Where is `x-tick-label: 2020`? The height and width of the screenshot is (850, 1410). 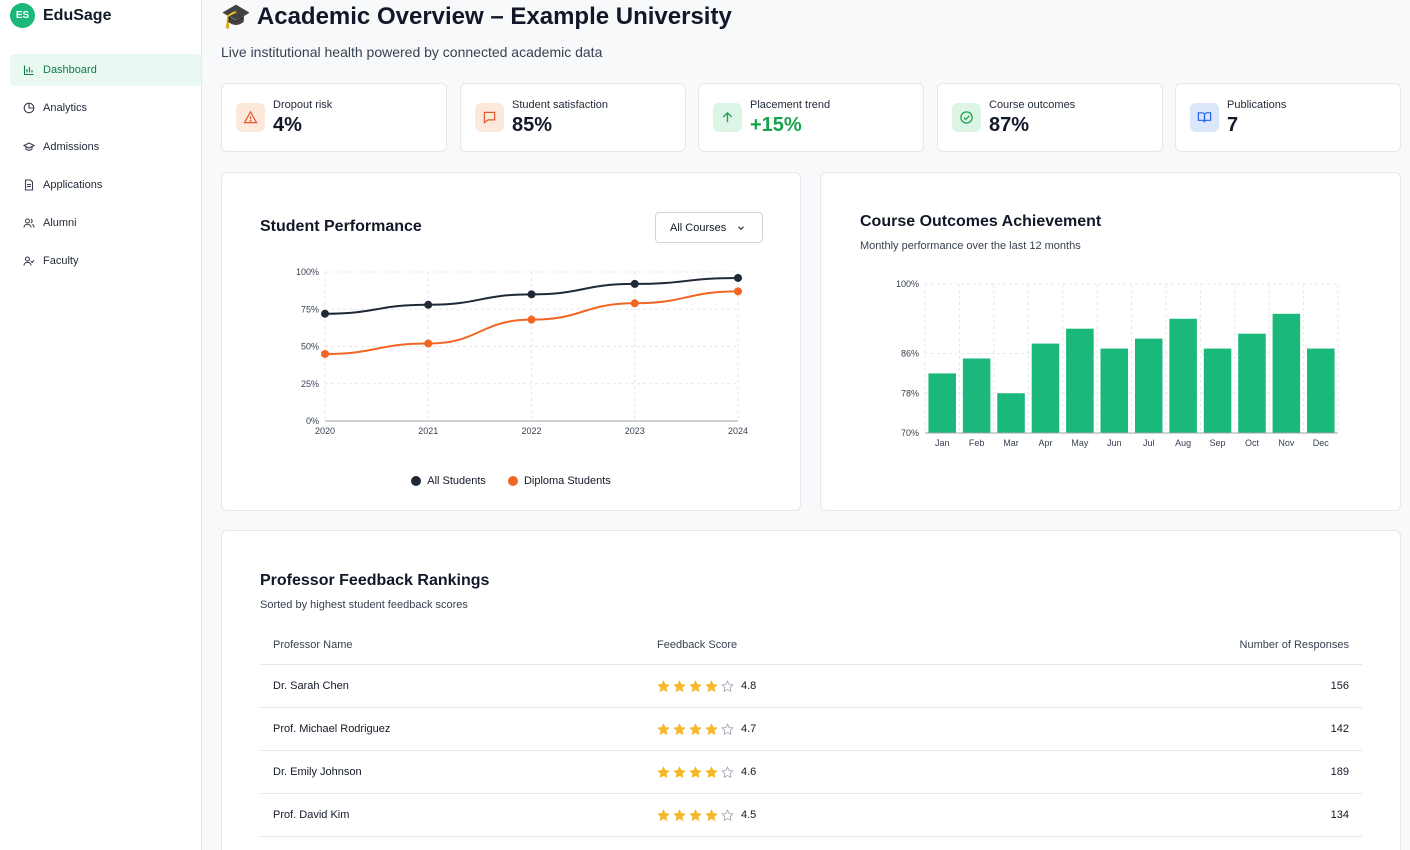
x-tick-label: 2020 is located at coordinates (325, 431).